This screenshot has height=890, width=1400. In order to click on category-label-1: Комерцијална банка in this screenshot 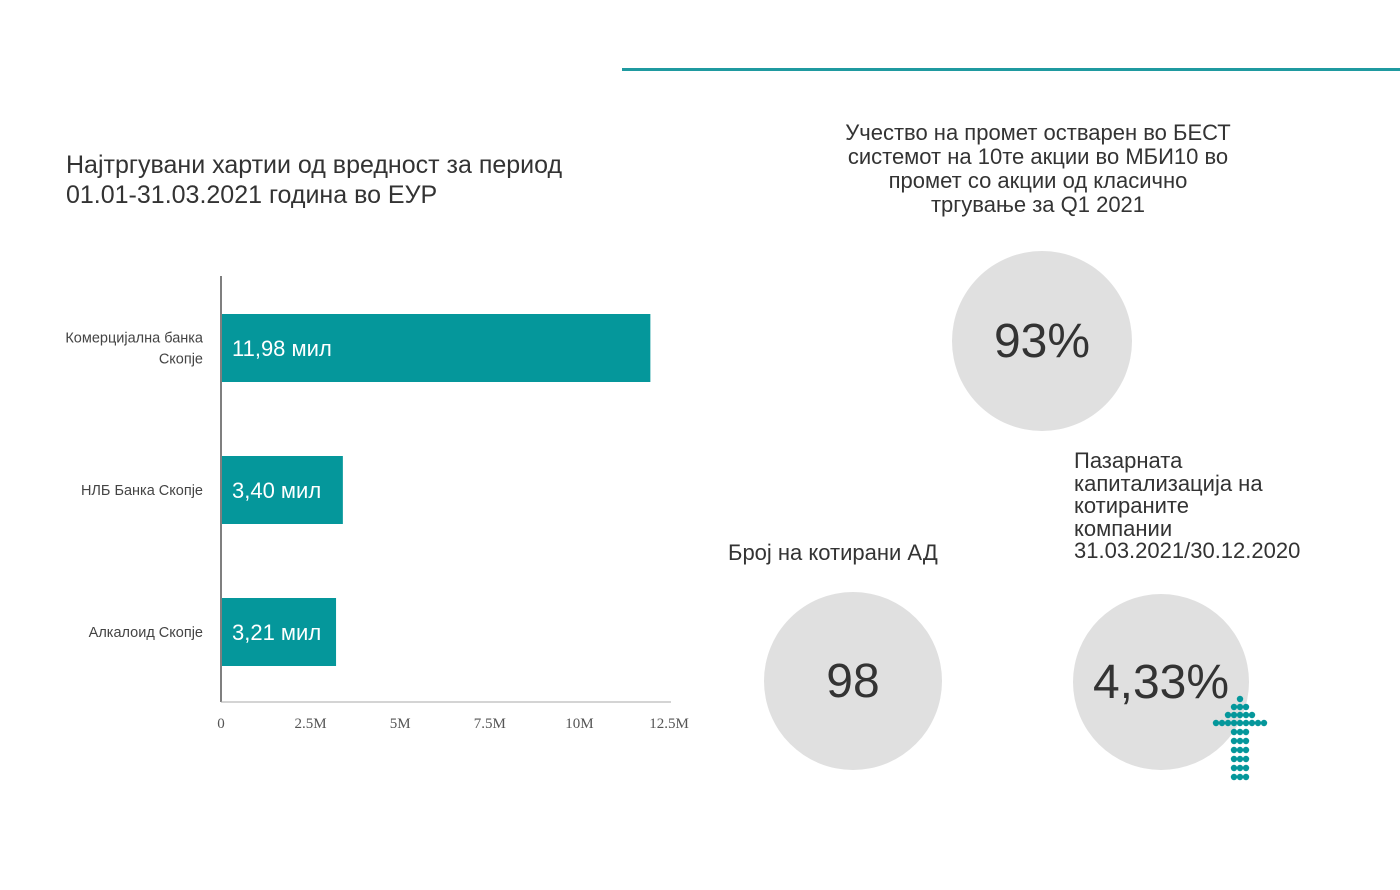, I will do `click(134, 339)`.